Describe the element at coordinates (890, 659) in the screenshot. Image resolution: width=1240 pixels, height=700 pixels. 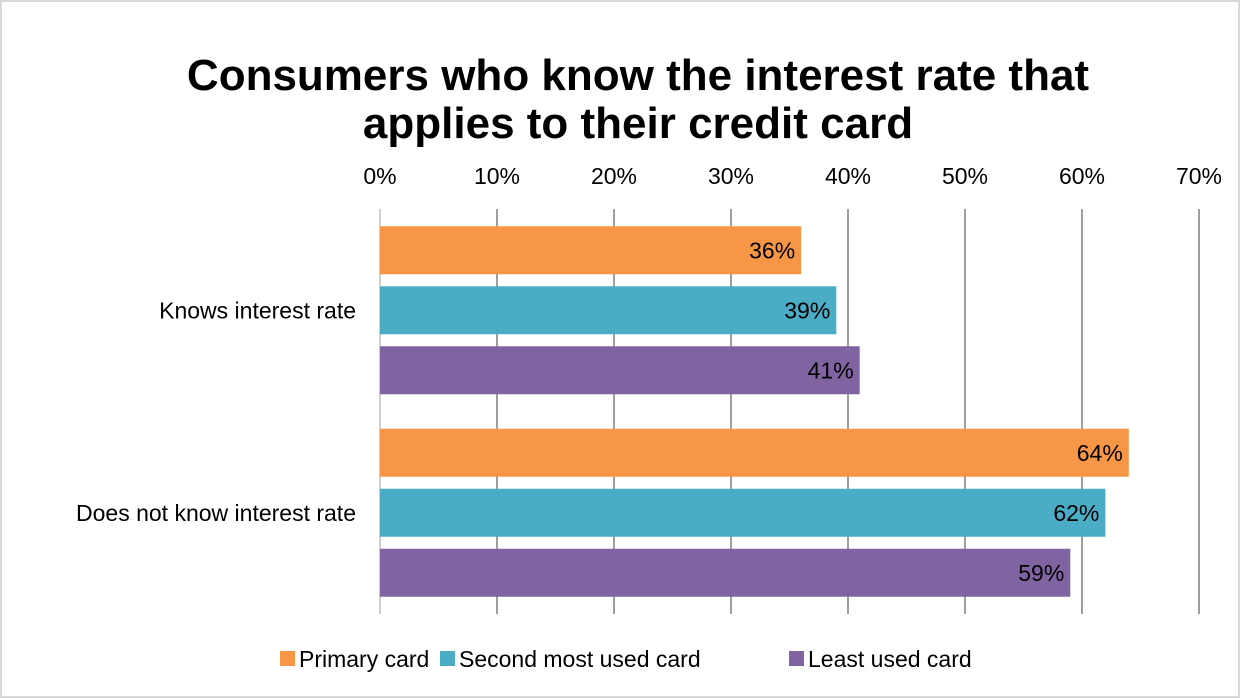
I see `legend-label: Least used card` at that location.